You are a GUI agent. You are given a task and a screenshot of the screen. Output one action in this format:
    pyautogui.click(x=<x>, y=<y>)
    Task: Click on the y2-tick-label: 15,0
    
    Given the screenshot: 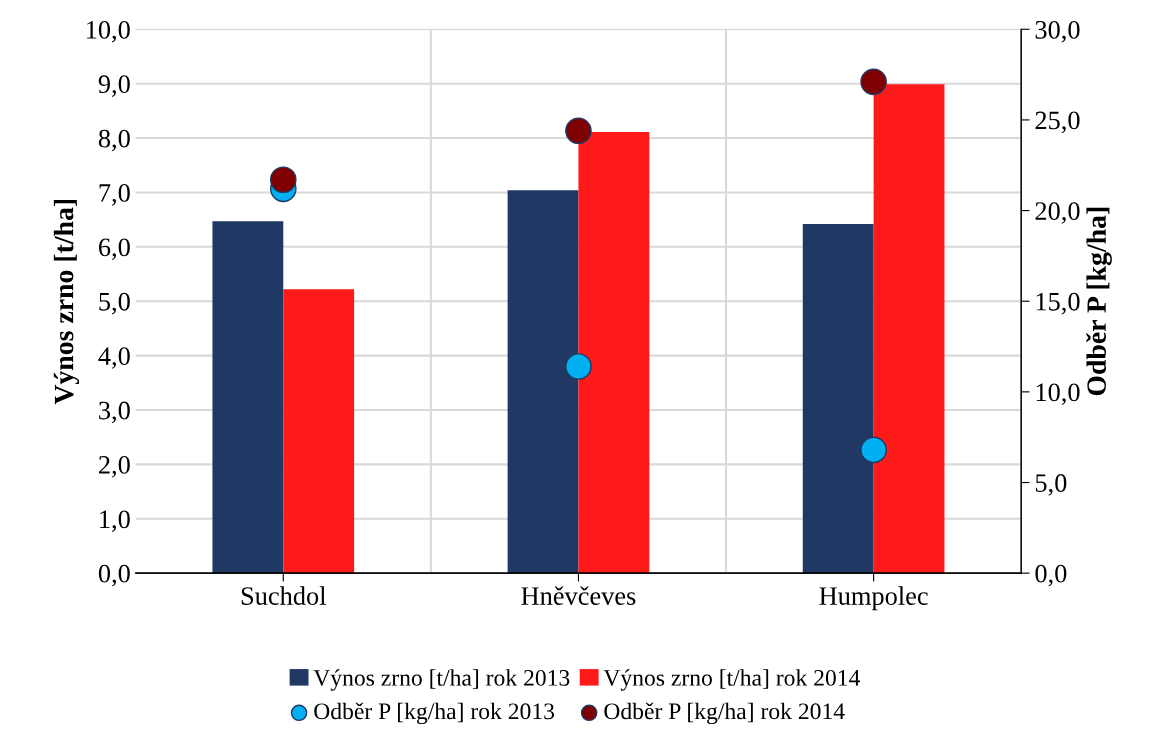 What is the action you would take?
    pyautogui.click(x=1058, y=303)
    